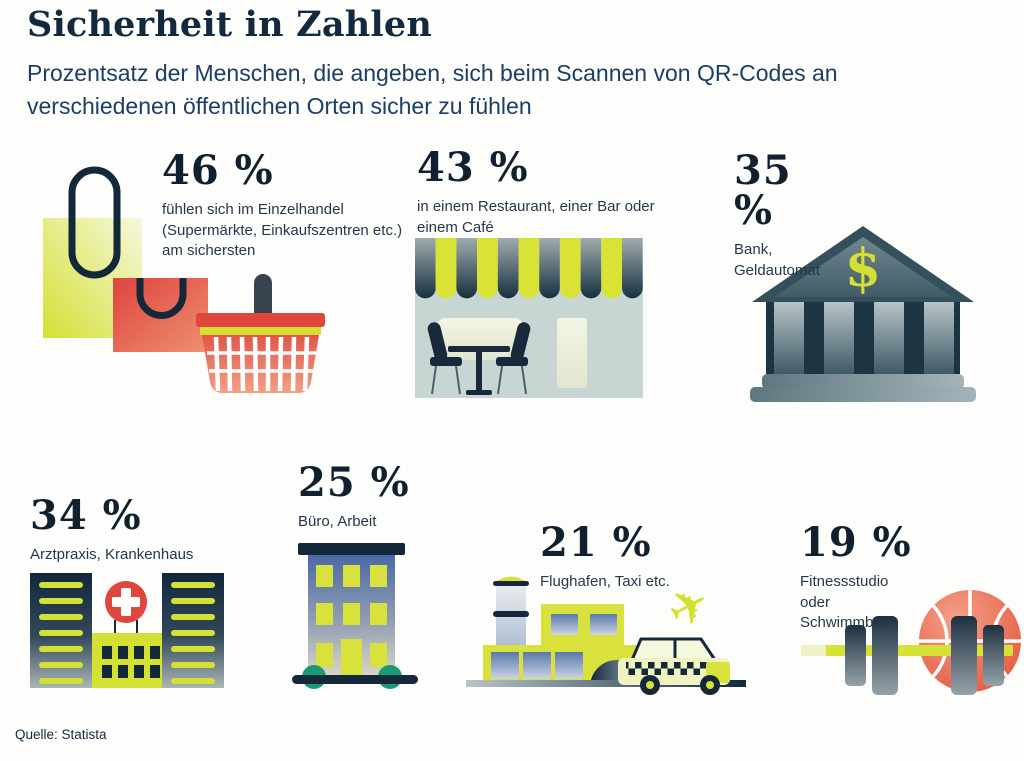 This screenshot has height=761, width=1024. I want to click on stat-item-fitnessstudio: 19 % Fitnessstudio oder Schwimmbad, so click(859, 578).